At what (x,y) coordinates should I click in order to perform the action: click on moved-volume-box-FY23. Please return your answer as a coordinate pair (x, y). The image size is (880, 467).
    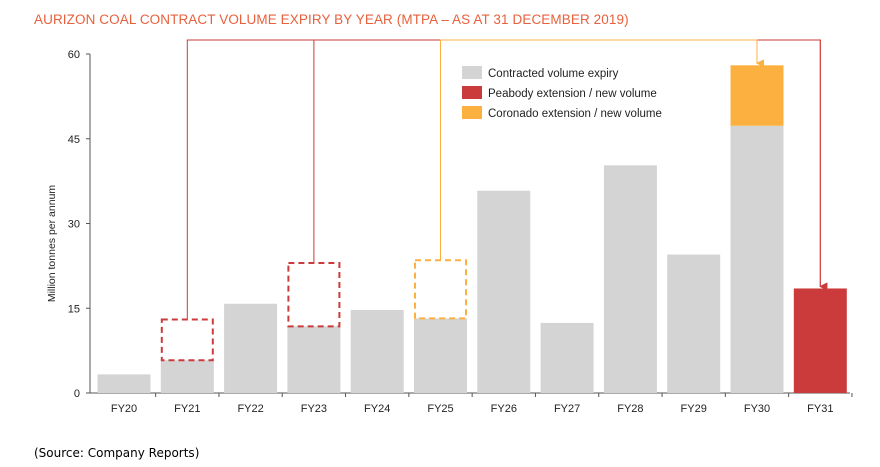
    Looking at the image, I should click on (314, 295).